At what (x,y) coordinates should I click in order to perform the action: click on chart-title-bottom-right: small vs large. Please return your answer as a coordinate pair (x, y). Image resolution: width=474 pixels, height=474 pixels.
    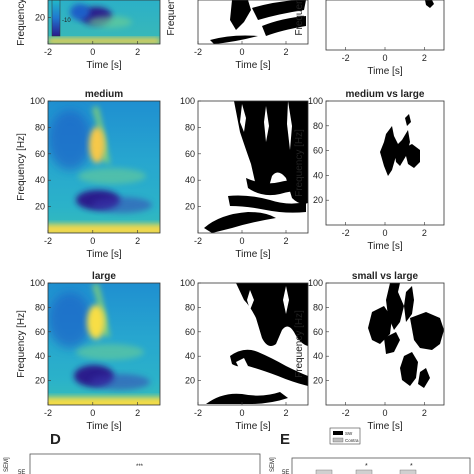
    Looking at the image, I should click on (385, 276).